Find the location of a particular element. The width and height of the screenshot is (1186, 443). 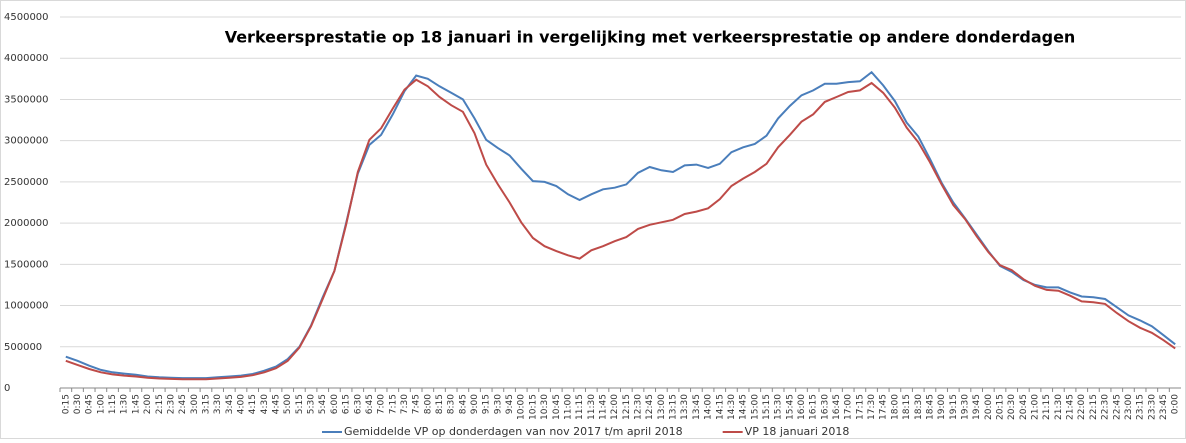

x-tick-label: 17:45 is located at coordinates (884, 407).